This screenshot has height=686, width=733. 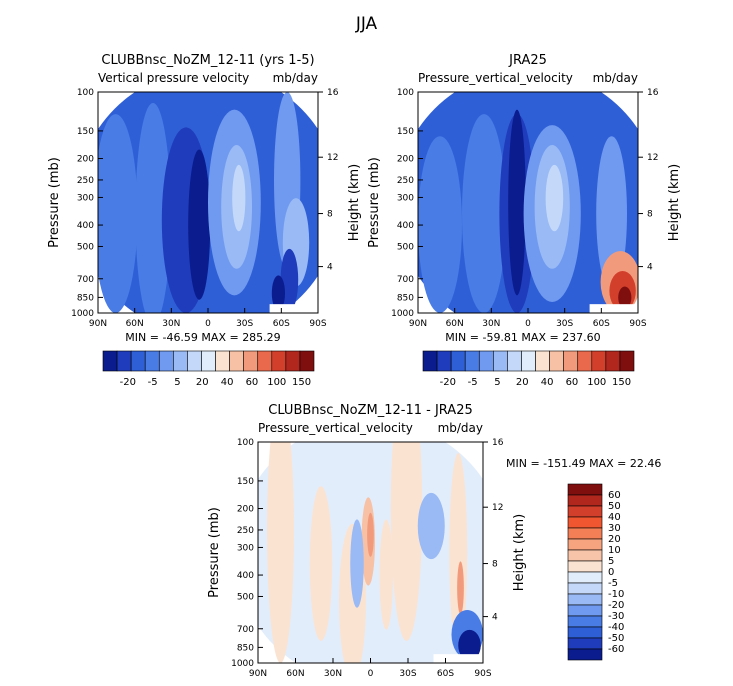 What do you see at coordinates (293, 308) in the screenshot?
I see `topography-mask` at bounding box center [293, 308].